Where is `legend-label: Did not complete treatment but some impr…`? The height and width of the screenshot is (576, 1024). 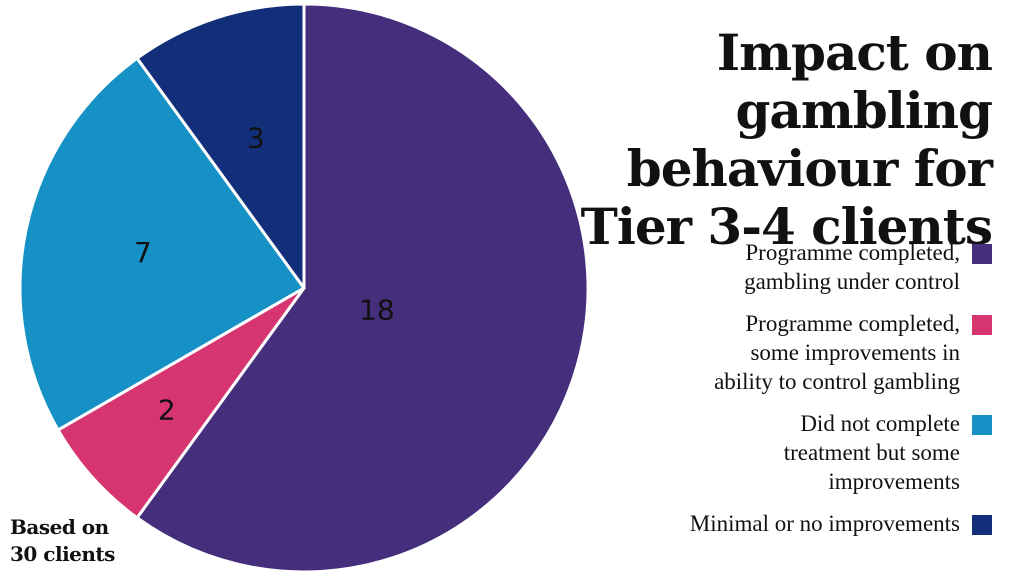 legend-label: Did not complete treatment but some impr… is located at coordinates (872, 452).